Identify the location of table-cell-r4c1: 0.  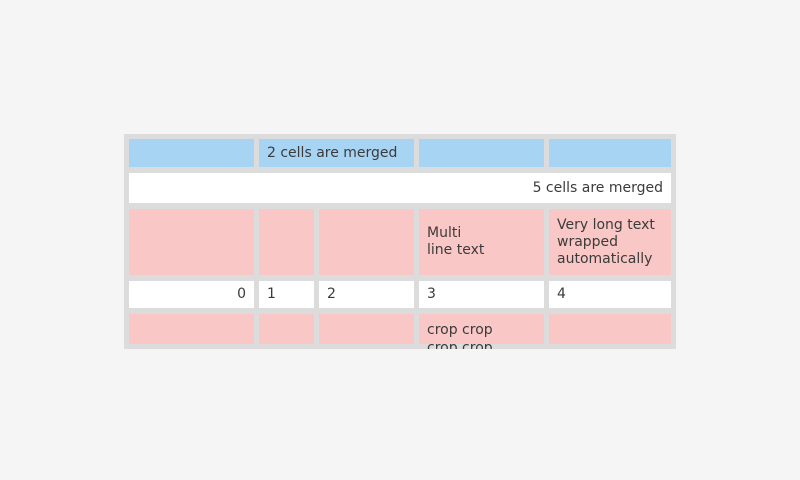
(191, 294).